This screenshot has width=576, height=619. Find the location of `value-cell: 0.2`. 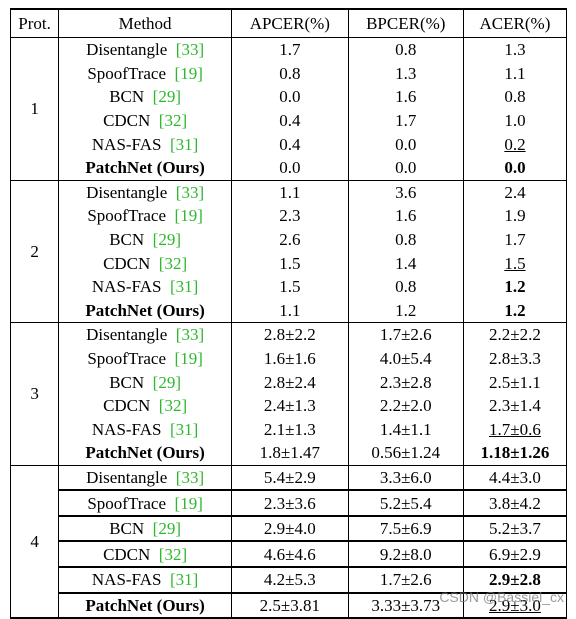

value-cell: 0.2 is located at coordinates (515, 144).